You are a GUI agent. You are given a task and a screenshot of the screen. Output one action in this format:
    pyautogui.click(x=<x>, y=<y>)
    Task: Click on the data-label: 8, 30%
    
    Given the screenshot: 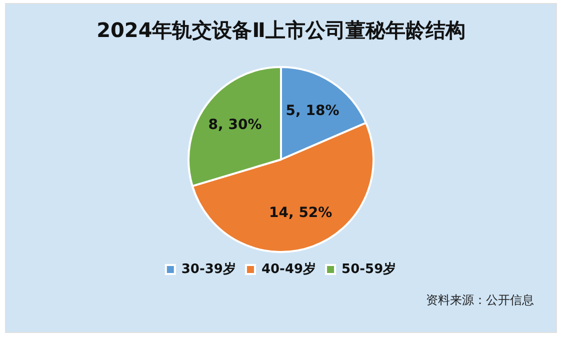 What is the action you would take?
    pyautogui.click(x=235, y=124)
    